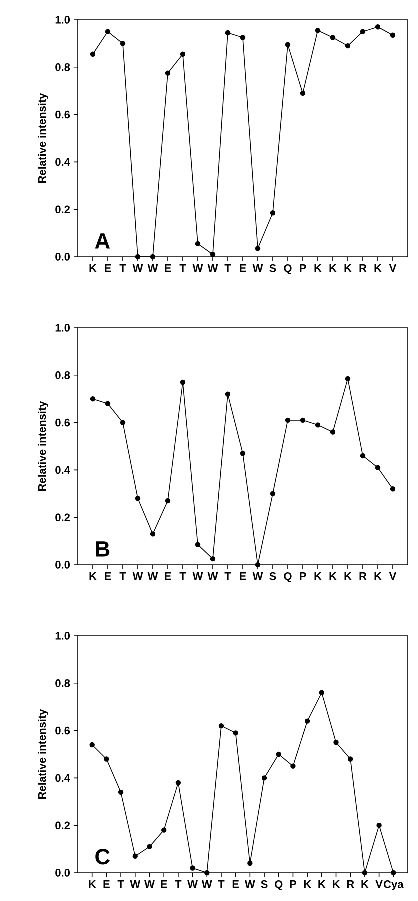  I want to click on x-tick-label: Cya, so click(394, 885).